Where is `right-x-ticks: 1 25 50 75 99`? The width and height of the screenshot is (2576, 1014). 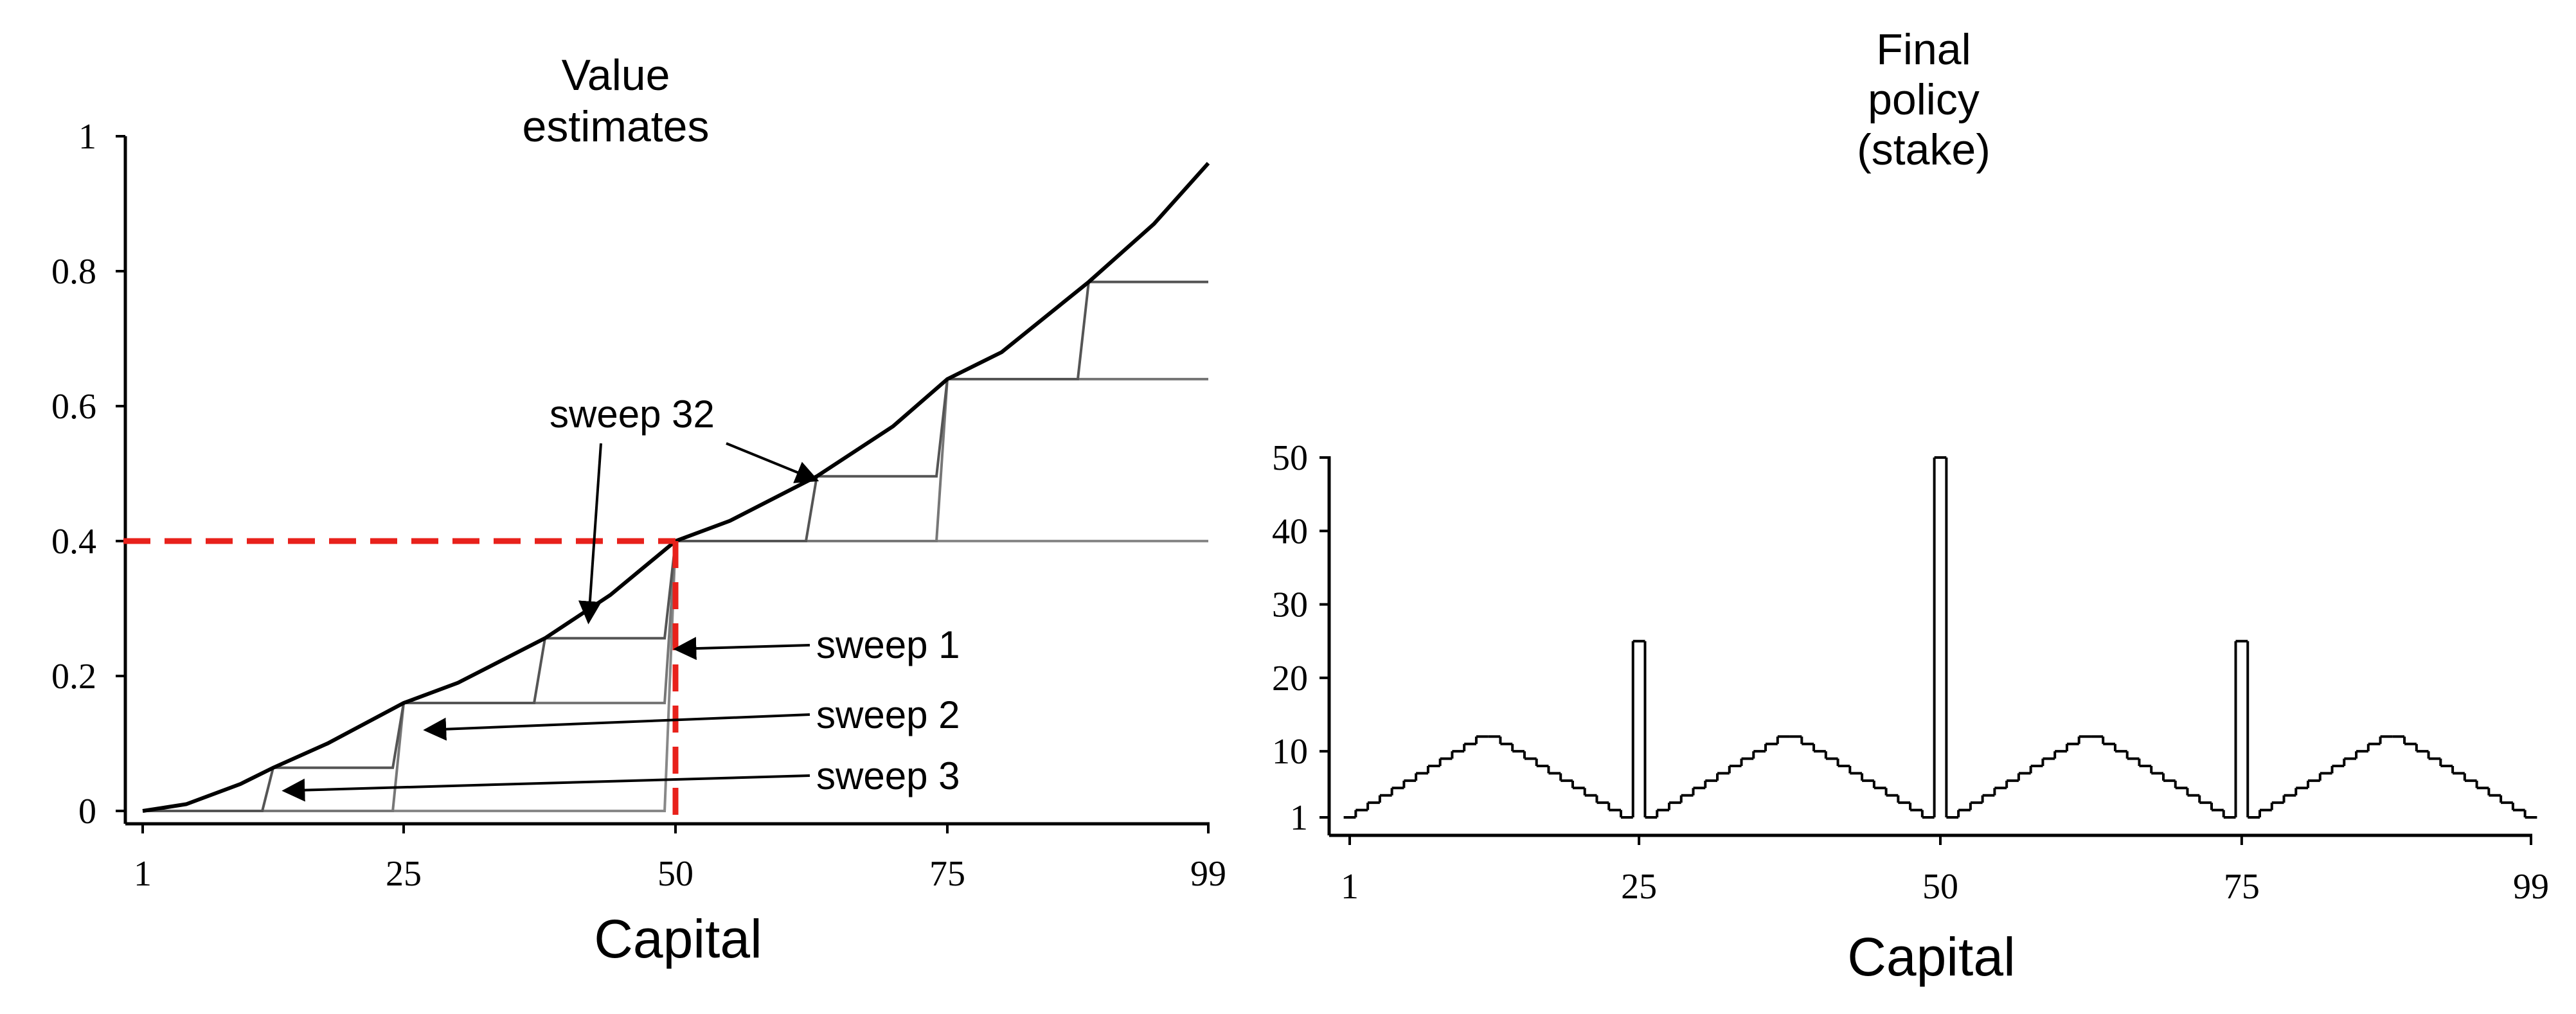
right-x-ticks: 1 25 50 75 99 is located at coordinates (1945, 871).